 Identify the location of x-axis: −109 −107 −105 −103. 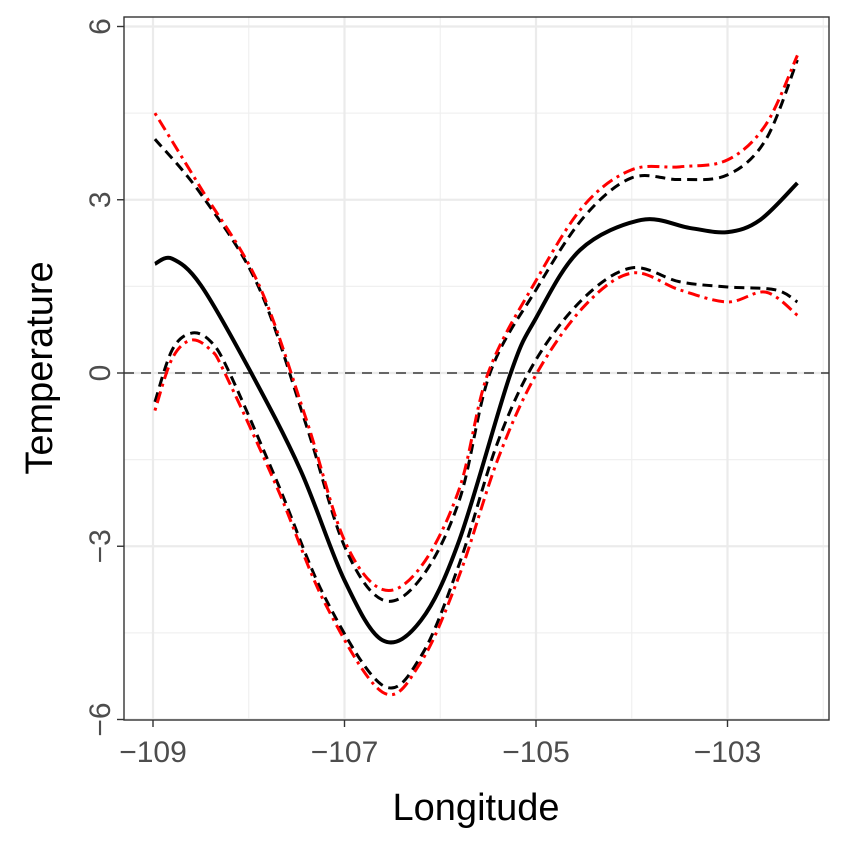
(440, 744).